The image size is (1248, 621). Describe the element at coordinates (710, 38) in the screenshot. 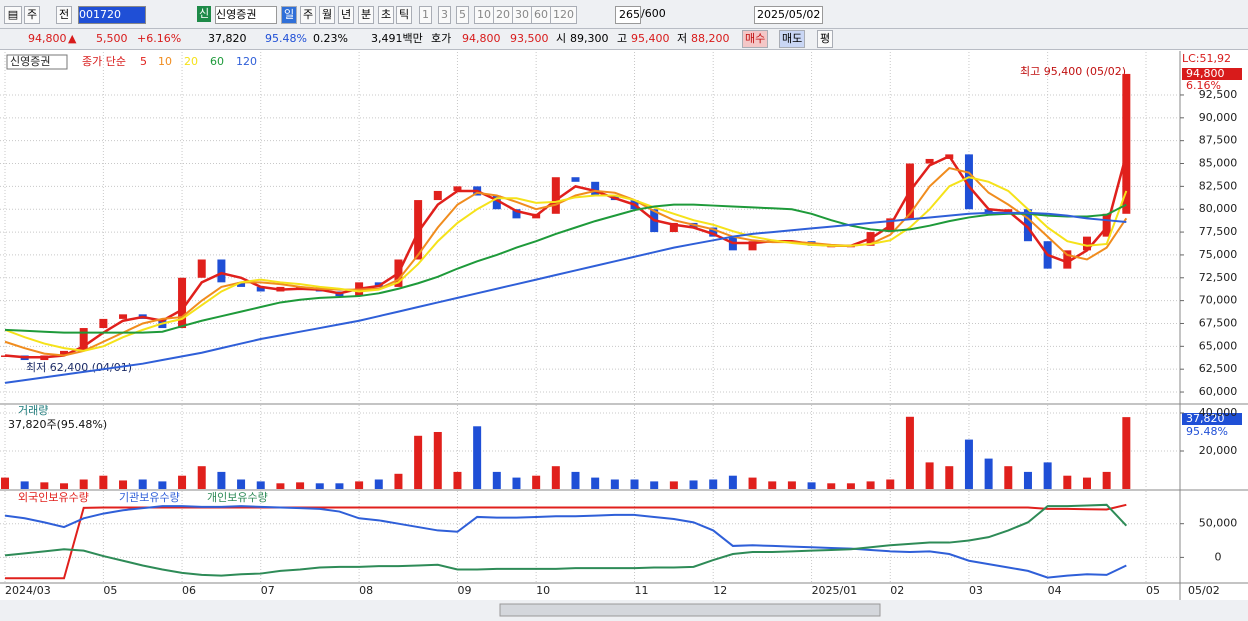

I see `low: 88,200` at that location.